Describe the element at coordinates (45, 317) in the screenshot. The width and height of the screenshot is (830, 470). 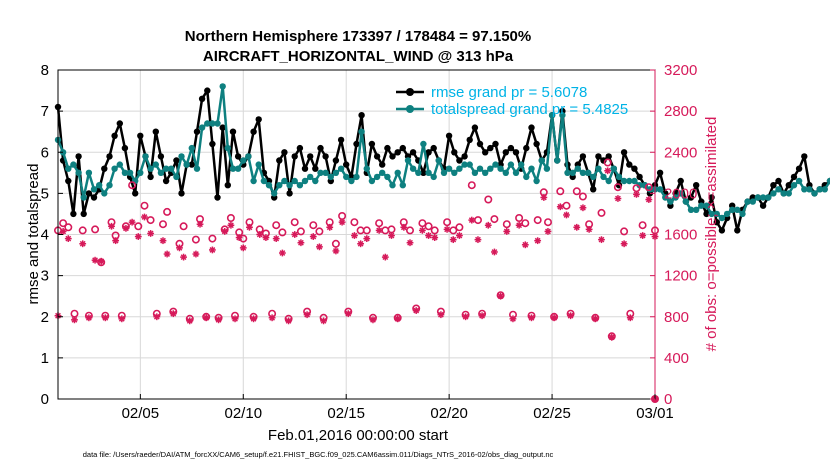
I see `y-tick-label: 2` at that location.